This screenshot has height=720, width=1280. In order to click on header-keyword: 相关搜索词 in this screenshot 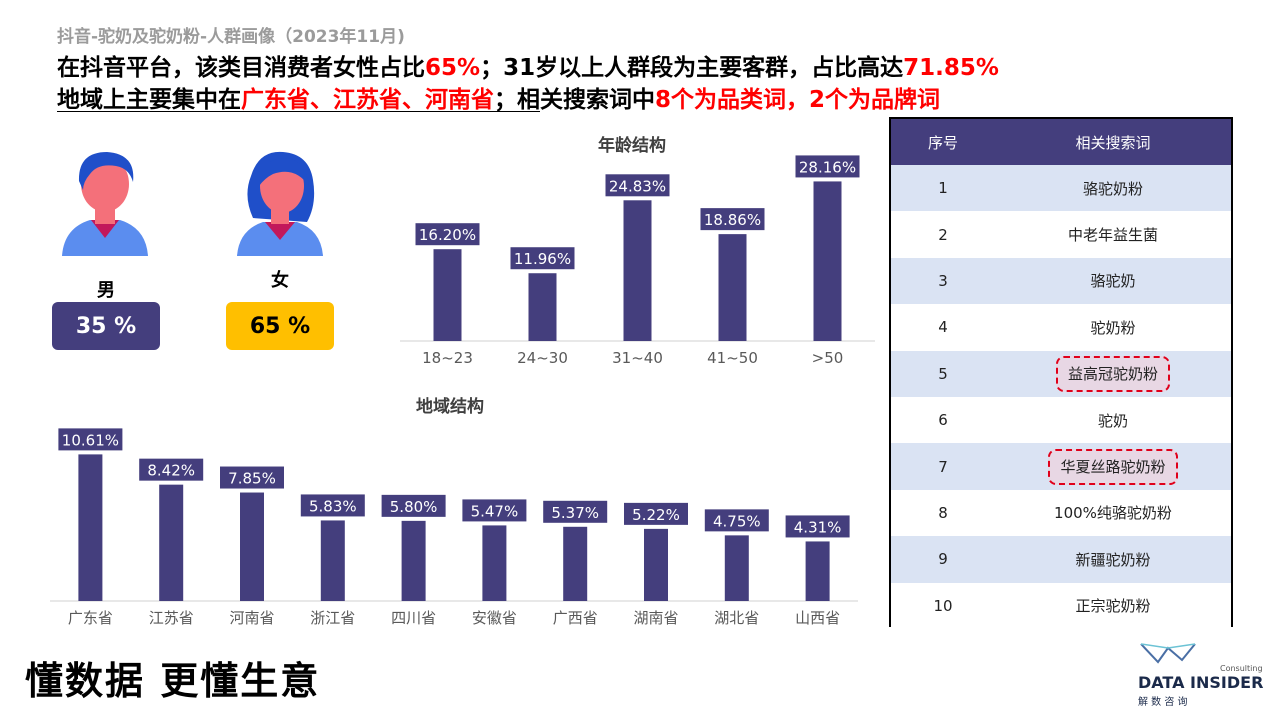, I will do `click(1113, 142)`.